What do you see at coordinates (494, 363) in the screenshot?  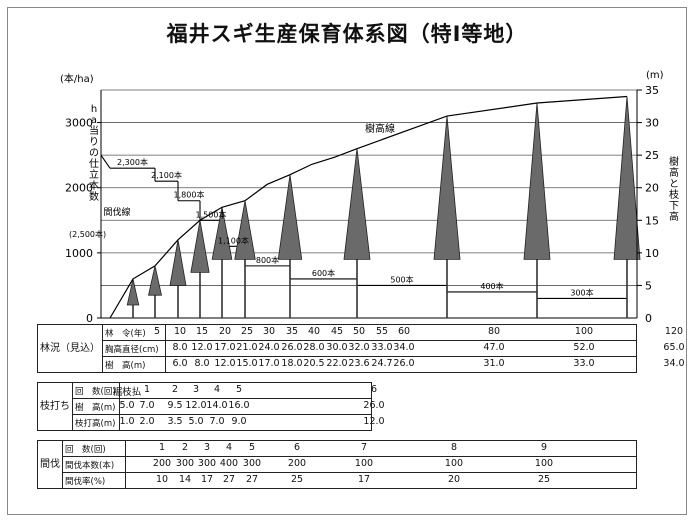 I see `table-cell: 31.0` at bounding box center [494, 363].